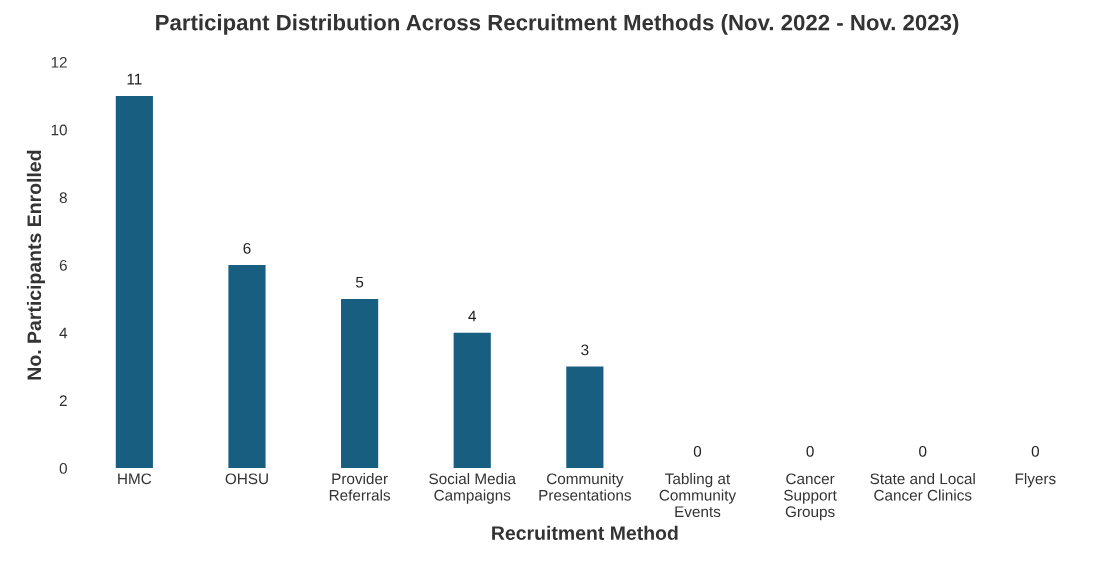 Image resolution: width=1114 pixels, height=564 pixels. Describe the element at coordinates (472, 488) in the screenshot. I see `x-tick-label: Social Media Campaigns` at that location.